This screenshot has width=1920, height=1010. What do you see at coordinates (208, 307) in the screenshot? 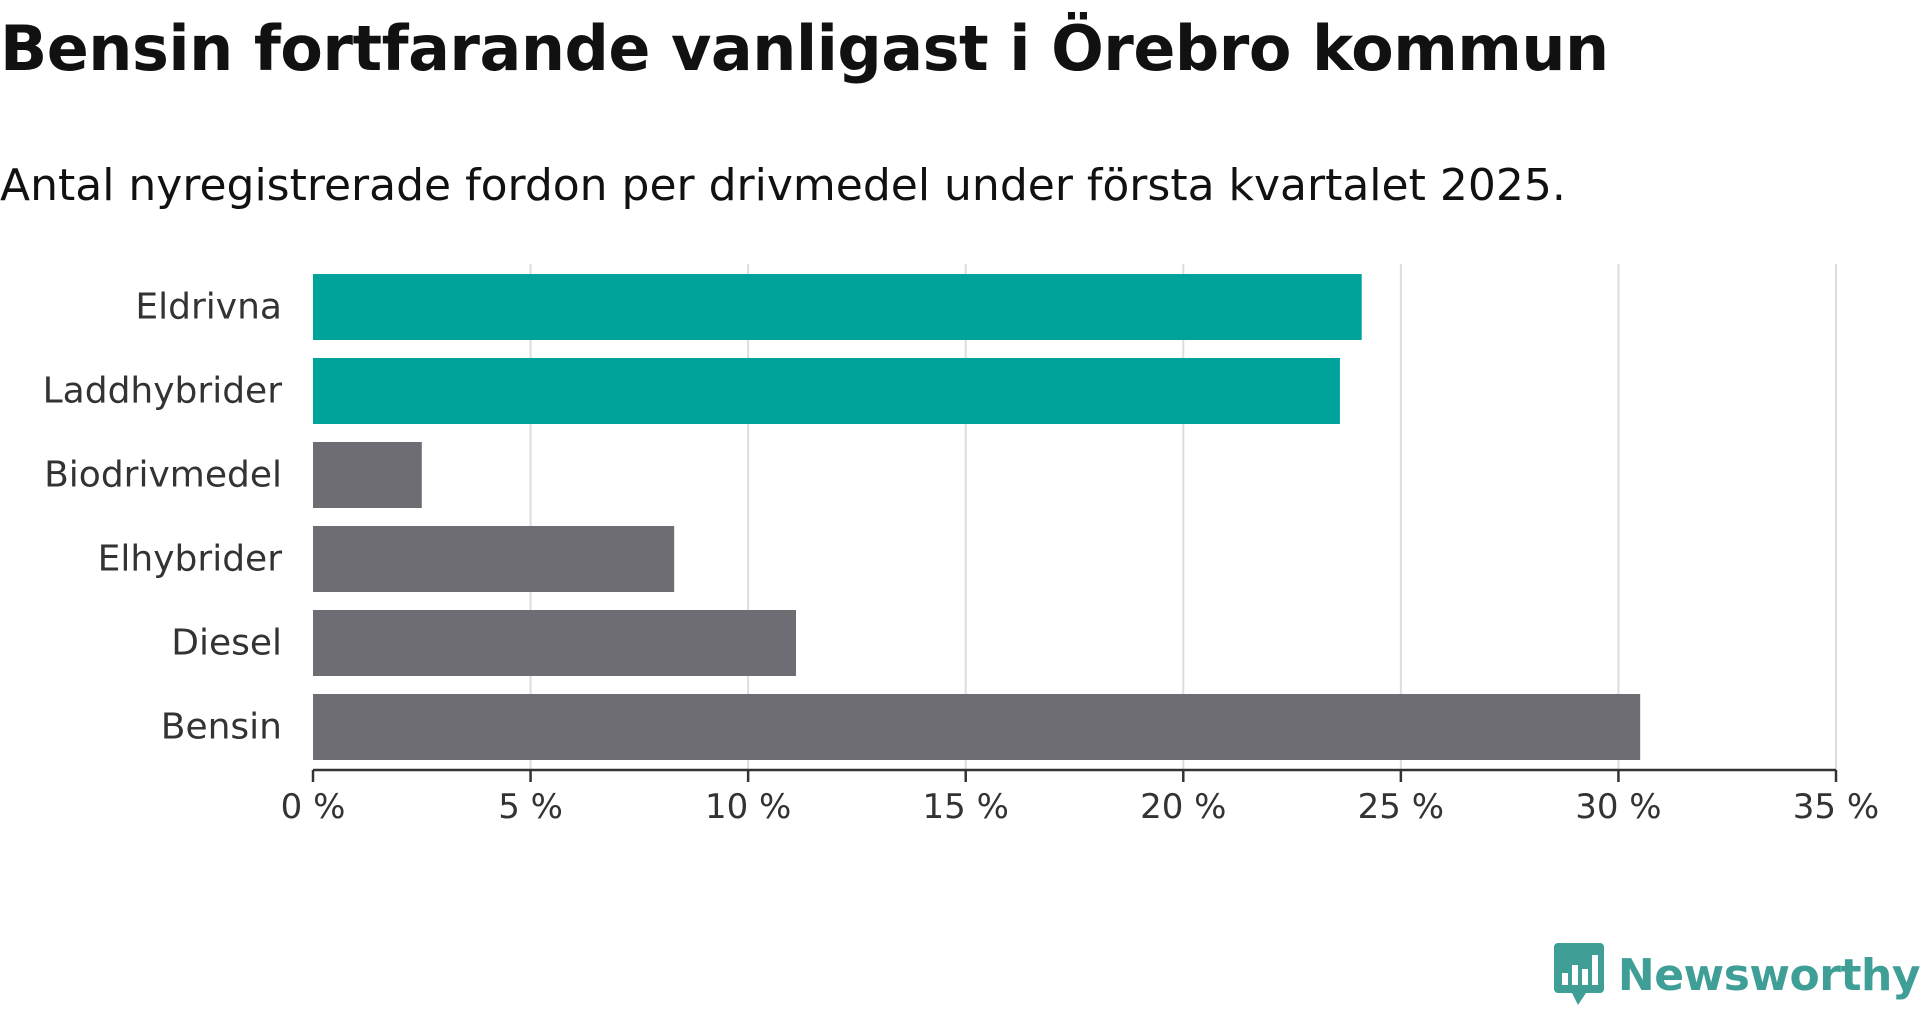
I see `category-label: Eldrivna` at bounding box center [208, 307].